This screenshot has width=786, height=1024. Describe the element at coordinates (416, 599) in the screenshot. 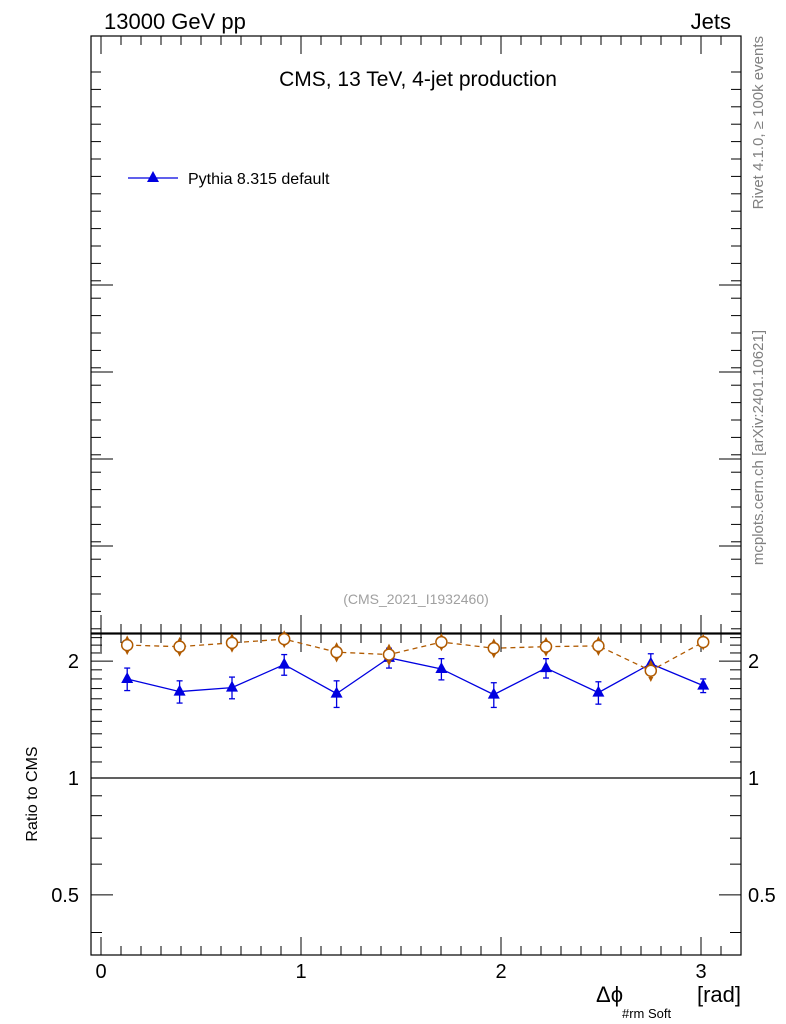

I see `analysis-id: (CMS_2021_I1932460)` at that location.